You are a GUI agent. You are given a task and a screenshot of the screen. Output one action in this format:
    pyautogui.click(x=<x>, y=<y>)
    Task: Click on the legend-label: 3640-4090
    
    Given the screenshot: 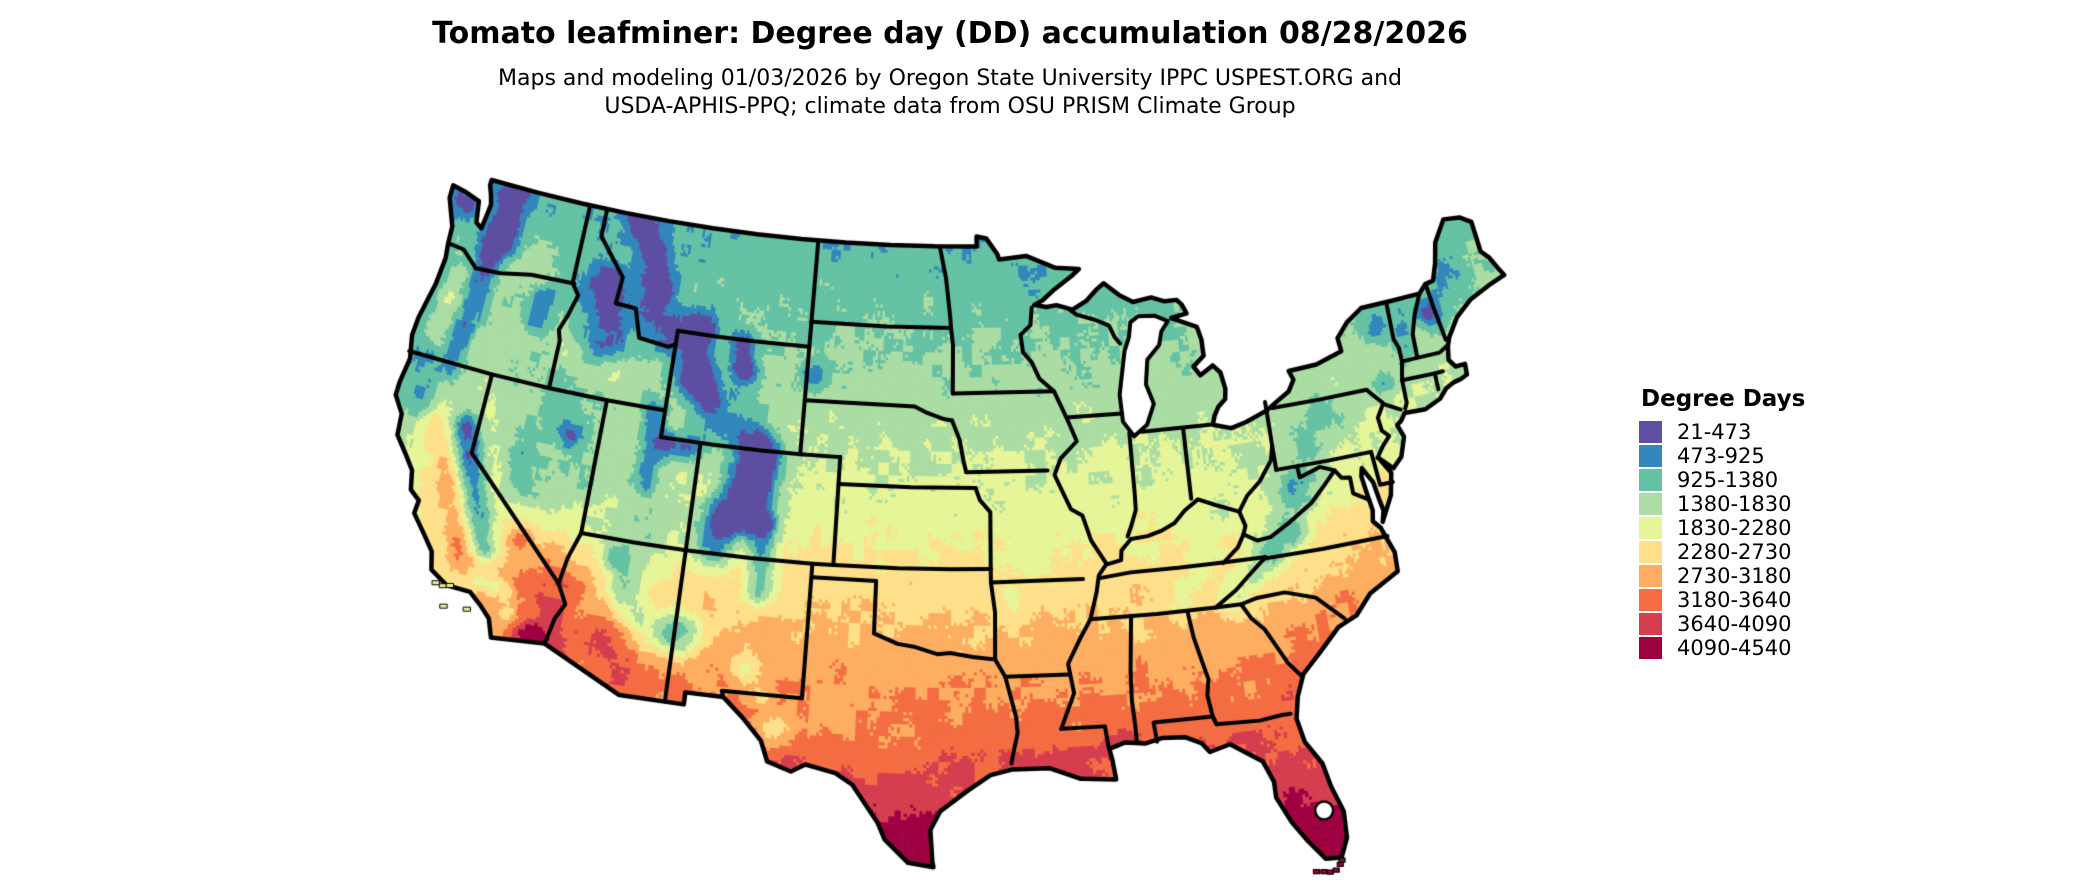 What is the action you would take?
    pyautogui.click(x=1734, y=624)
    